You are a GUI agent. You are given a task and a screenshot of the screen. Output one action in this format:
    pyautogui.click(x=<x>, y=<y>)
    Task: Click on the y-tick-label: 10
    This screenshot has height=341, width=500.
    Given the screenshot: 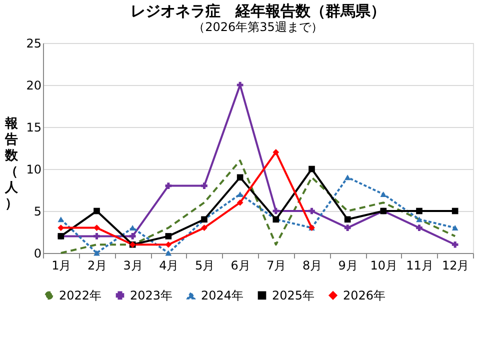 What is the action you would take?
    pyautogui.click(x=34, y=169)
    